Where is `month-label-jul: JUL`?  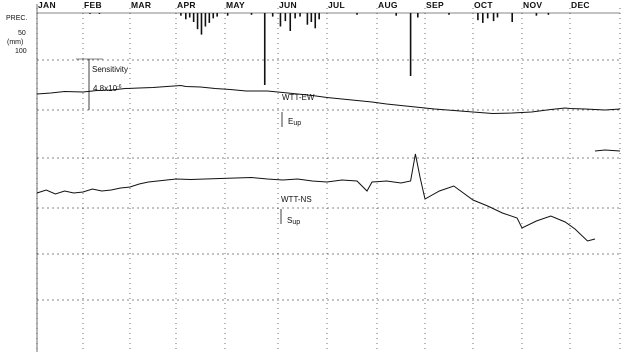
month-label-jul: JUL is located at coordinates (336, 5).